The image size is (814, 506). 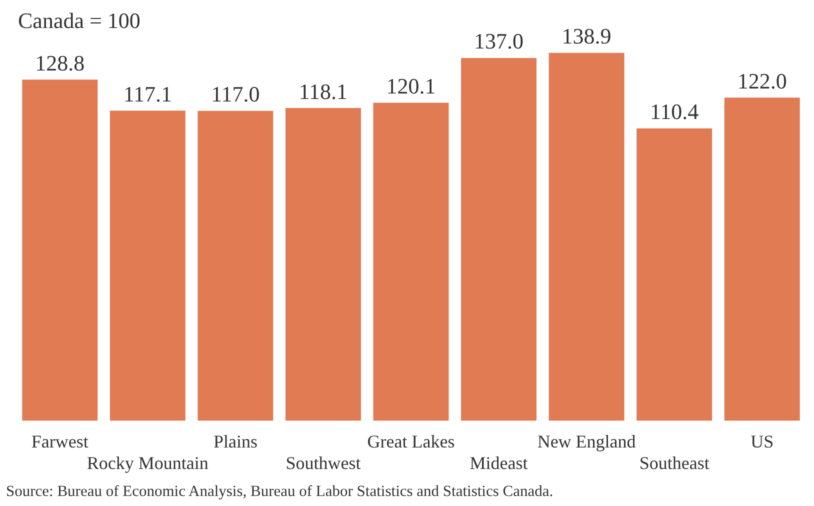 I want to click on data-label: 122.0, so click(x=762, y=81).